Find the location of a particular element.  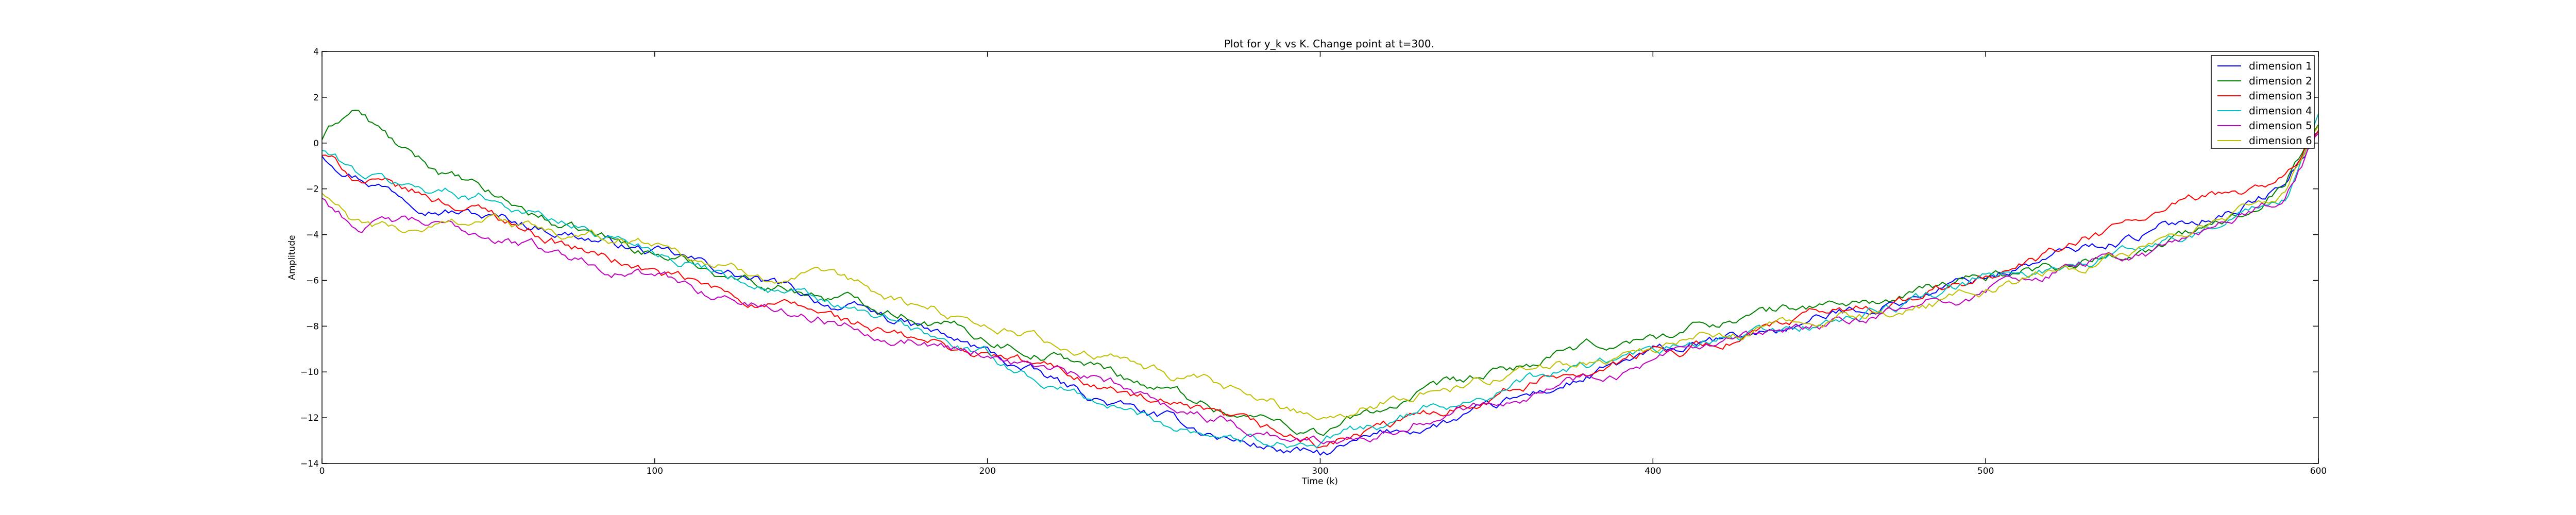

x-tick-label: 400 is located at coordinates (1653, 471).